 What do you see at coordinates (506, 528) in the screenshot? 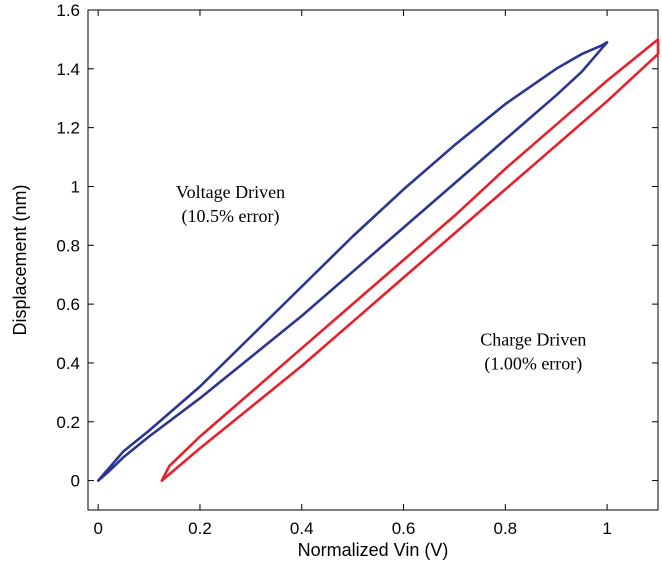
I see `x-tick-label: 0.8` at bounding box center [506, 528].